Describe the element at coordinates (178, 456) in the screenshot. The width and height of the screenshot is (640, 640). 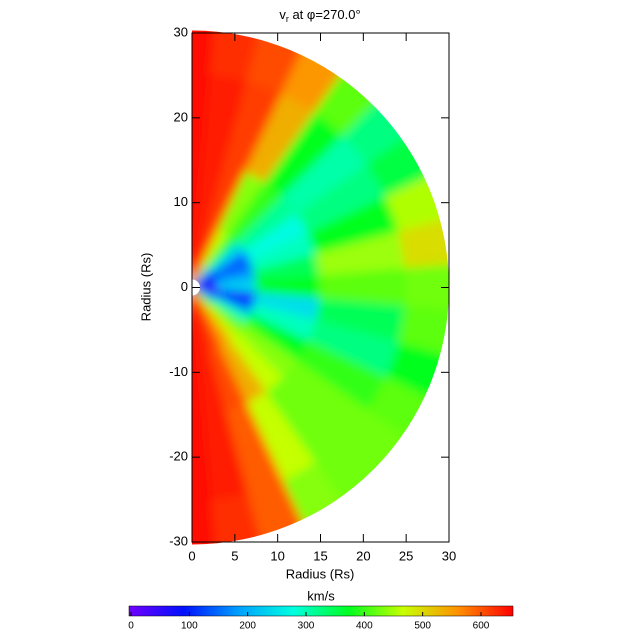
I see `y-tick-label: -20` at that location.